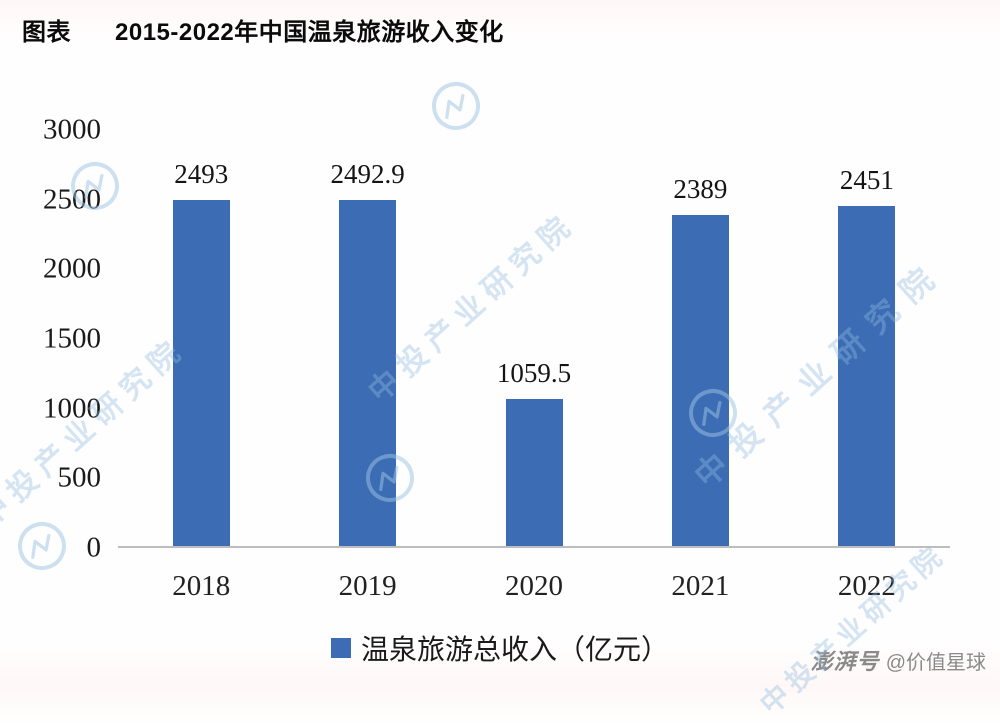 Image resolution: width=1000 pixels, height=723 pixels. Describe the element at coordinates (866, 180) in the screenshot. I see `bar-value-label: 2451` at that location.